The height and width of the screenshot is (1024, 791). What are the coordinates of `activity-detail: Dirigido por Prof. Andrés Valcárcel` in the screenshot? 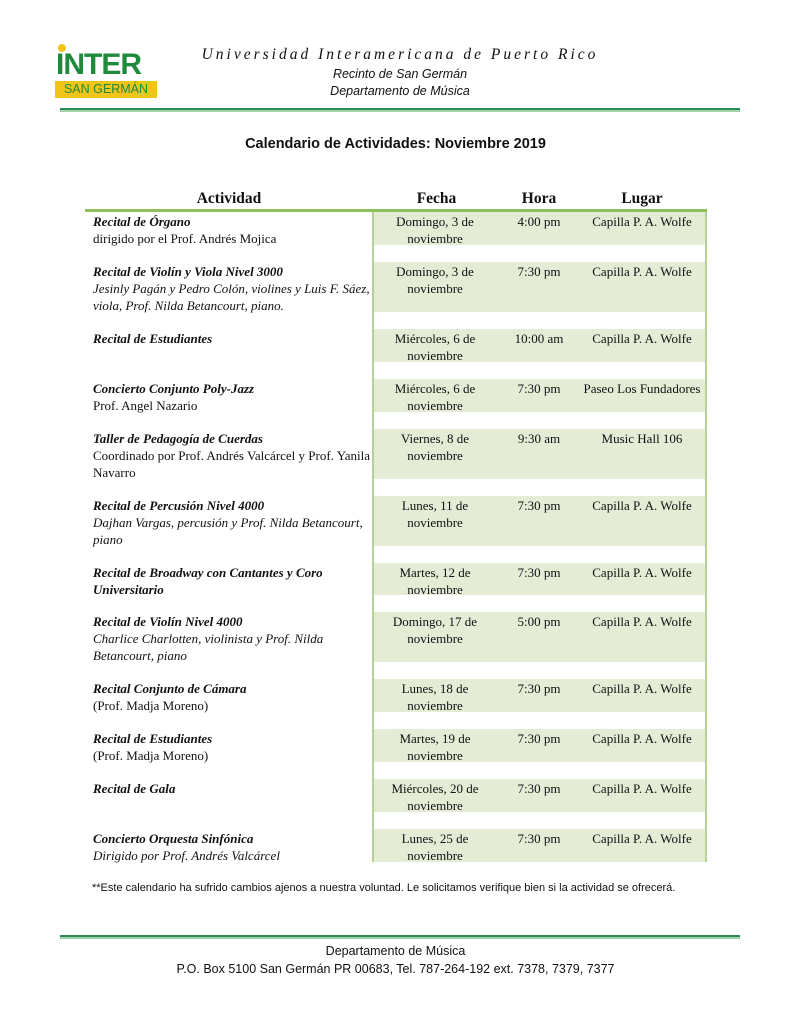 It's located at (186, 855).